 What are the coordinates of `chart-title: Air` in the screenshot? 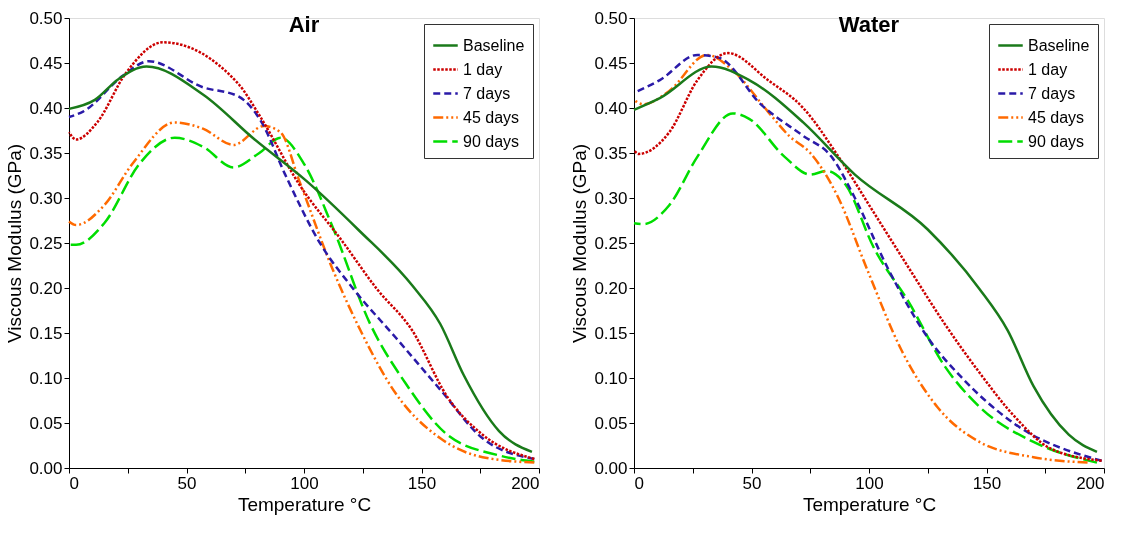 It's located at (304, 24).